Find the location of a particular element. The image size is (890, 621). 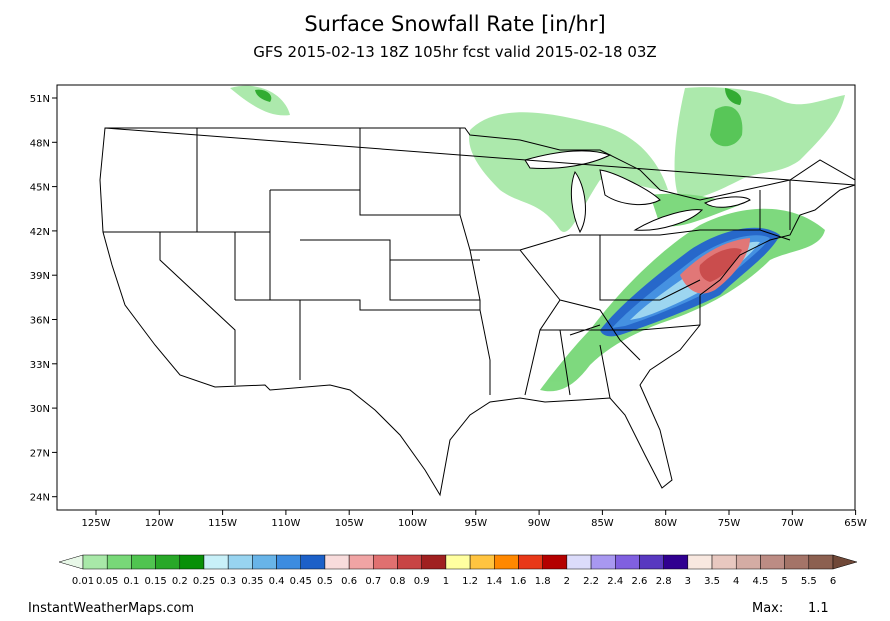

lat-label: 51N is located at coordinates (40, 99).